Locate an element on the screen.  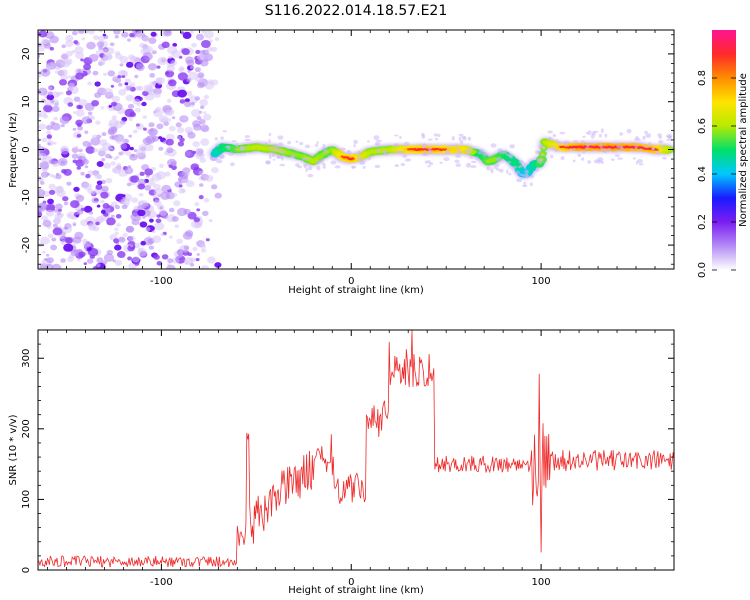
snr-y-label: SNR (10 * v/v) is located at coordinates (13, 449).